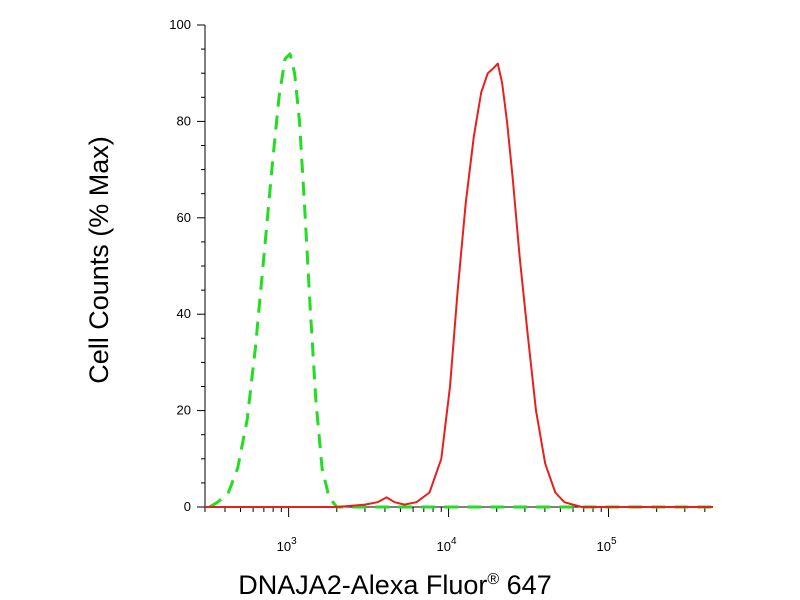  What do you see at coordinates (287, 545) in the screenshot?
I see `x-tick-label: 10³` at bounding box center [287, 545].